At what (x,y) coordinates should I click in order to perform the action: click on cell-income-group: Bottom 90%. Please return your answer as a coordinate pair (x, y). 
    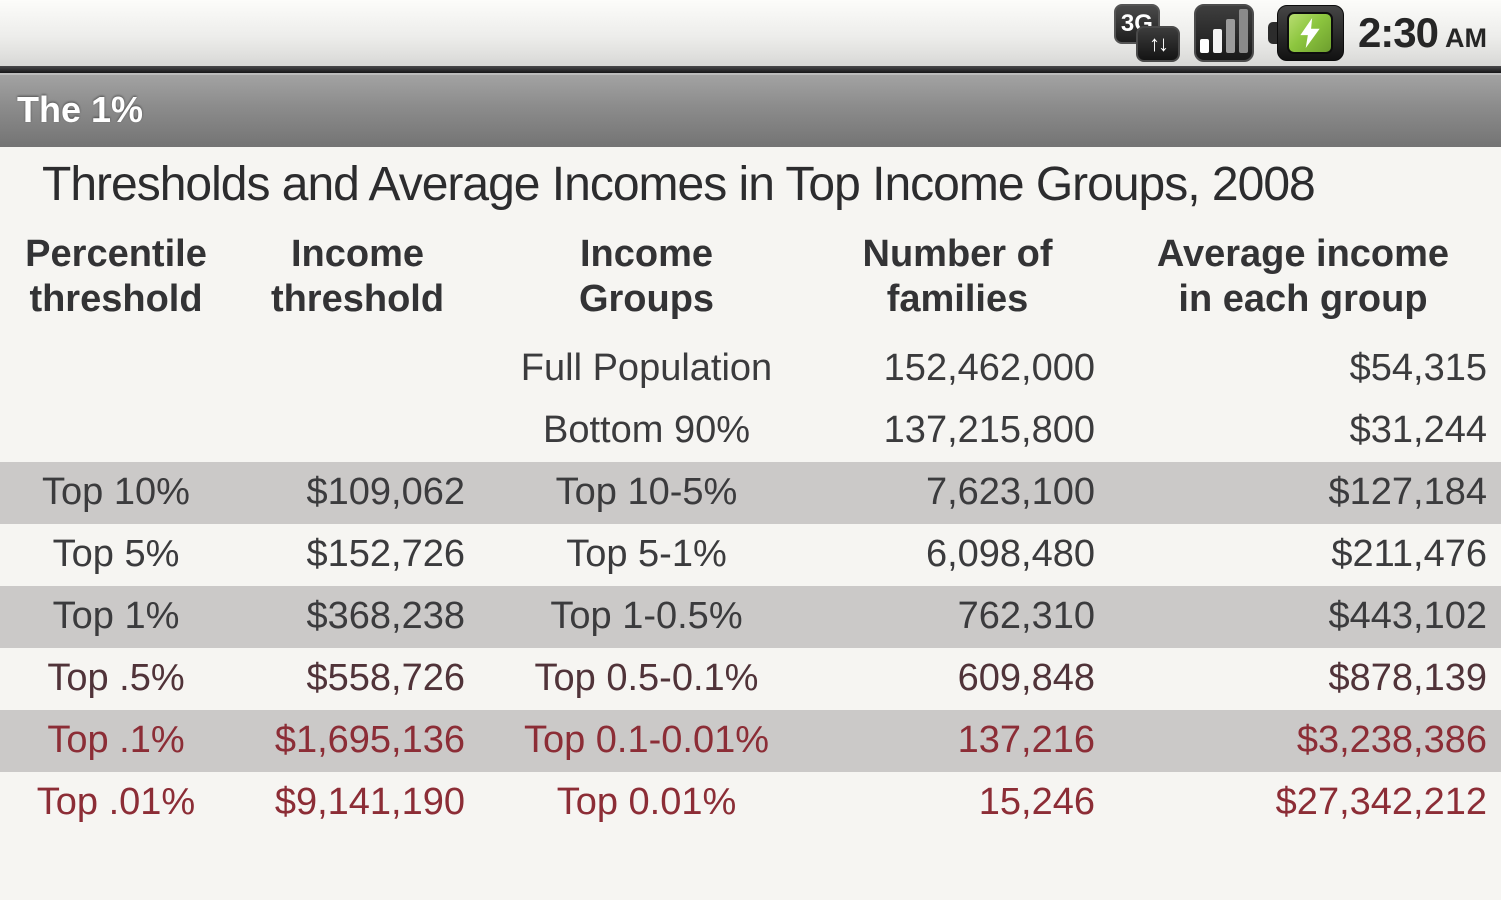
    Looking at the image, I should click on (646, 430).